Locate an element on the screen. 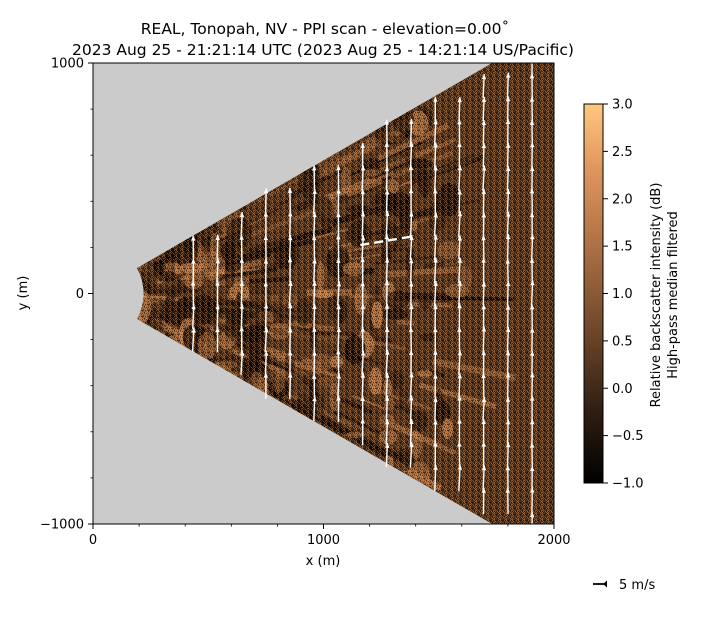 This screenshot has width=718, height=627. x-axis: 0 1000 2000 is located at coordinates (330, 536).